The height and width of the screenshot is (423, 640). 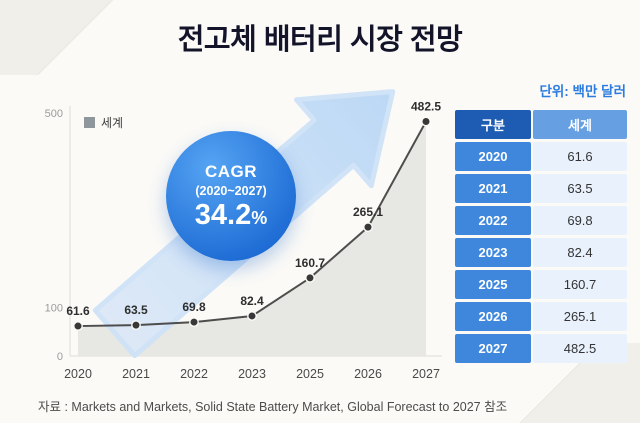 I want to click on table-header-category: 구분, so click(x=493, y=124).